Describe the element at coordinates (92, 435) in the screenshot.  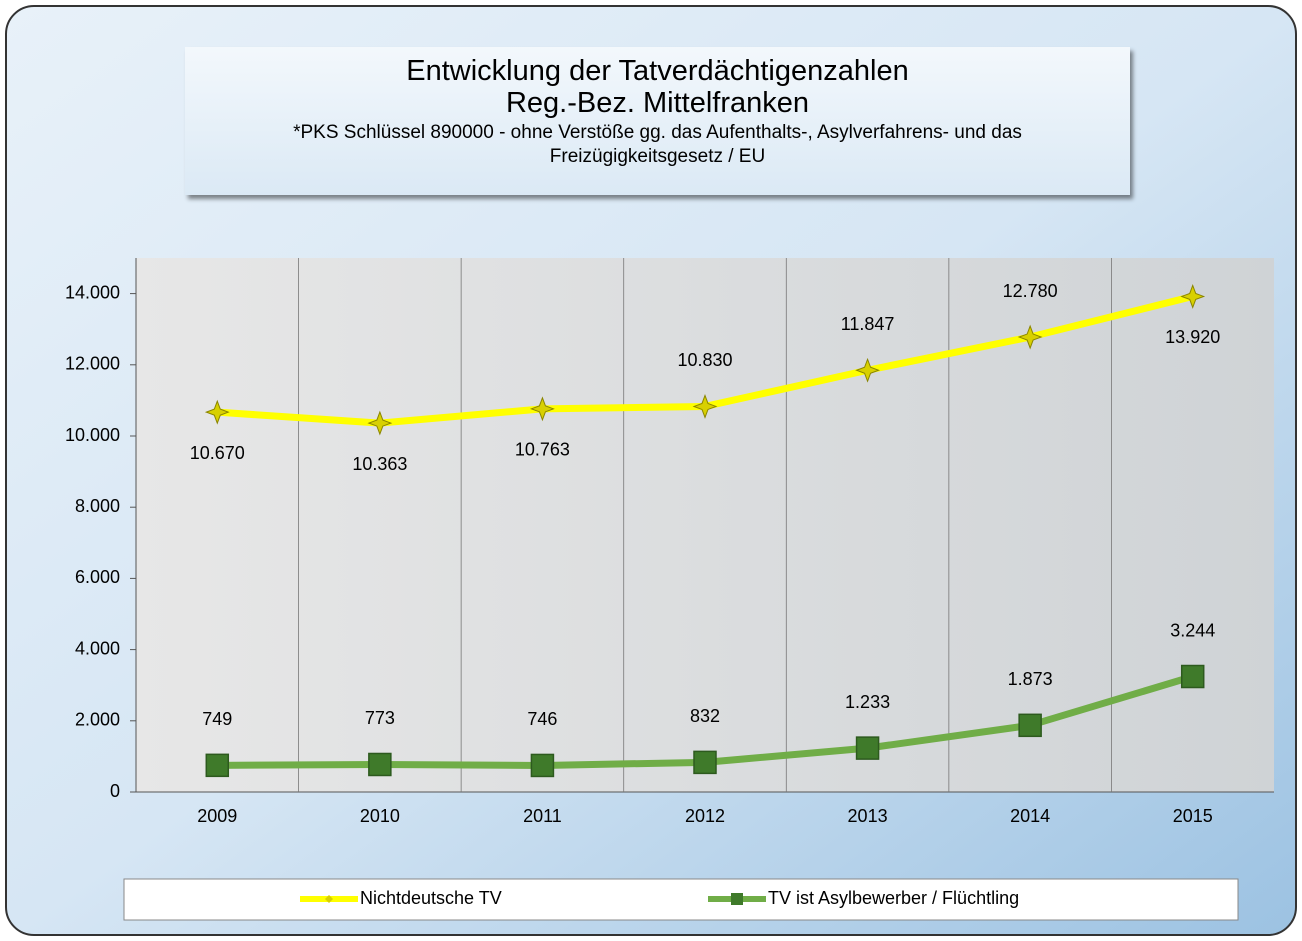
I see `y-tick-label: 10.000` at that location.